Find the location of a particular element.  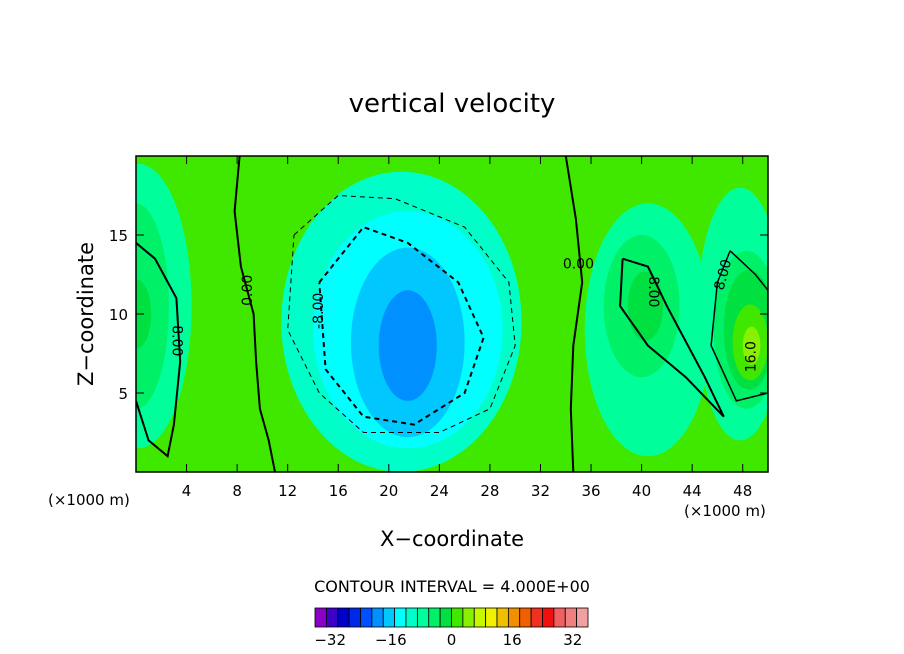

x-tick-label: 16 is located at coordinates (338, 491).